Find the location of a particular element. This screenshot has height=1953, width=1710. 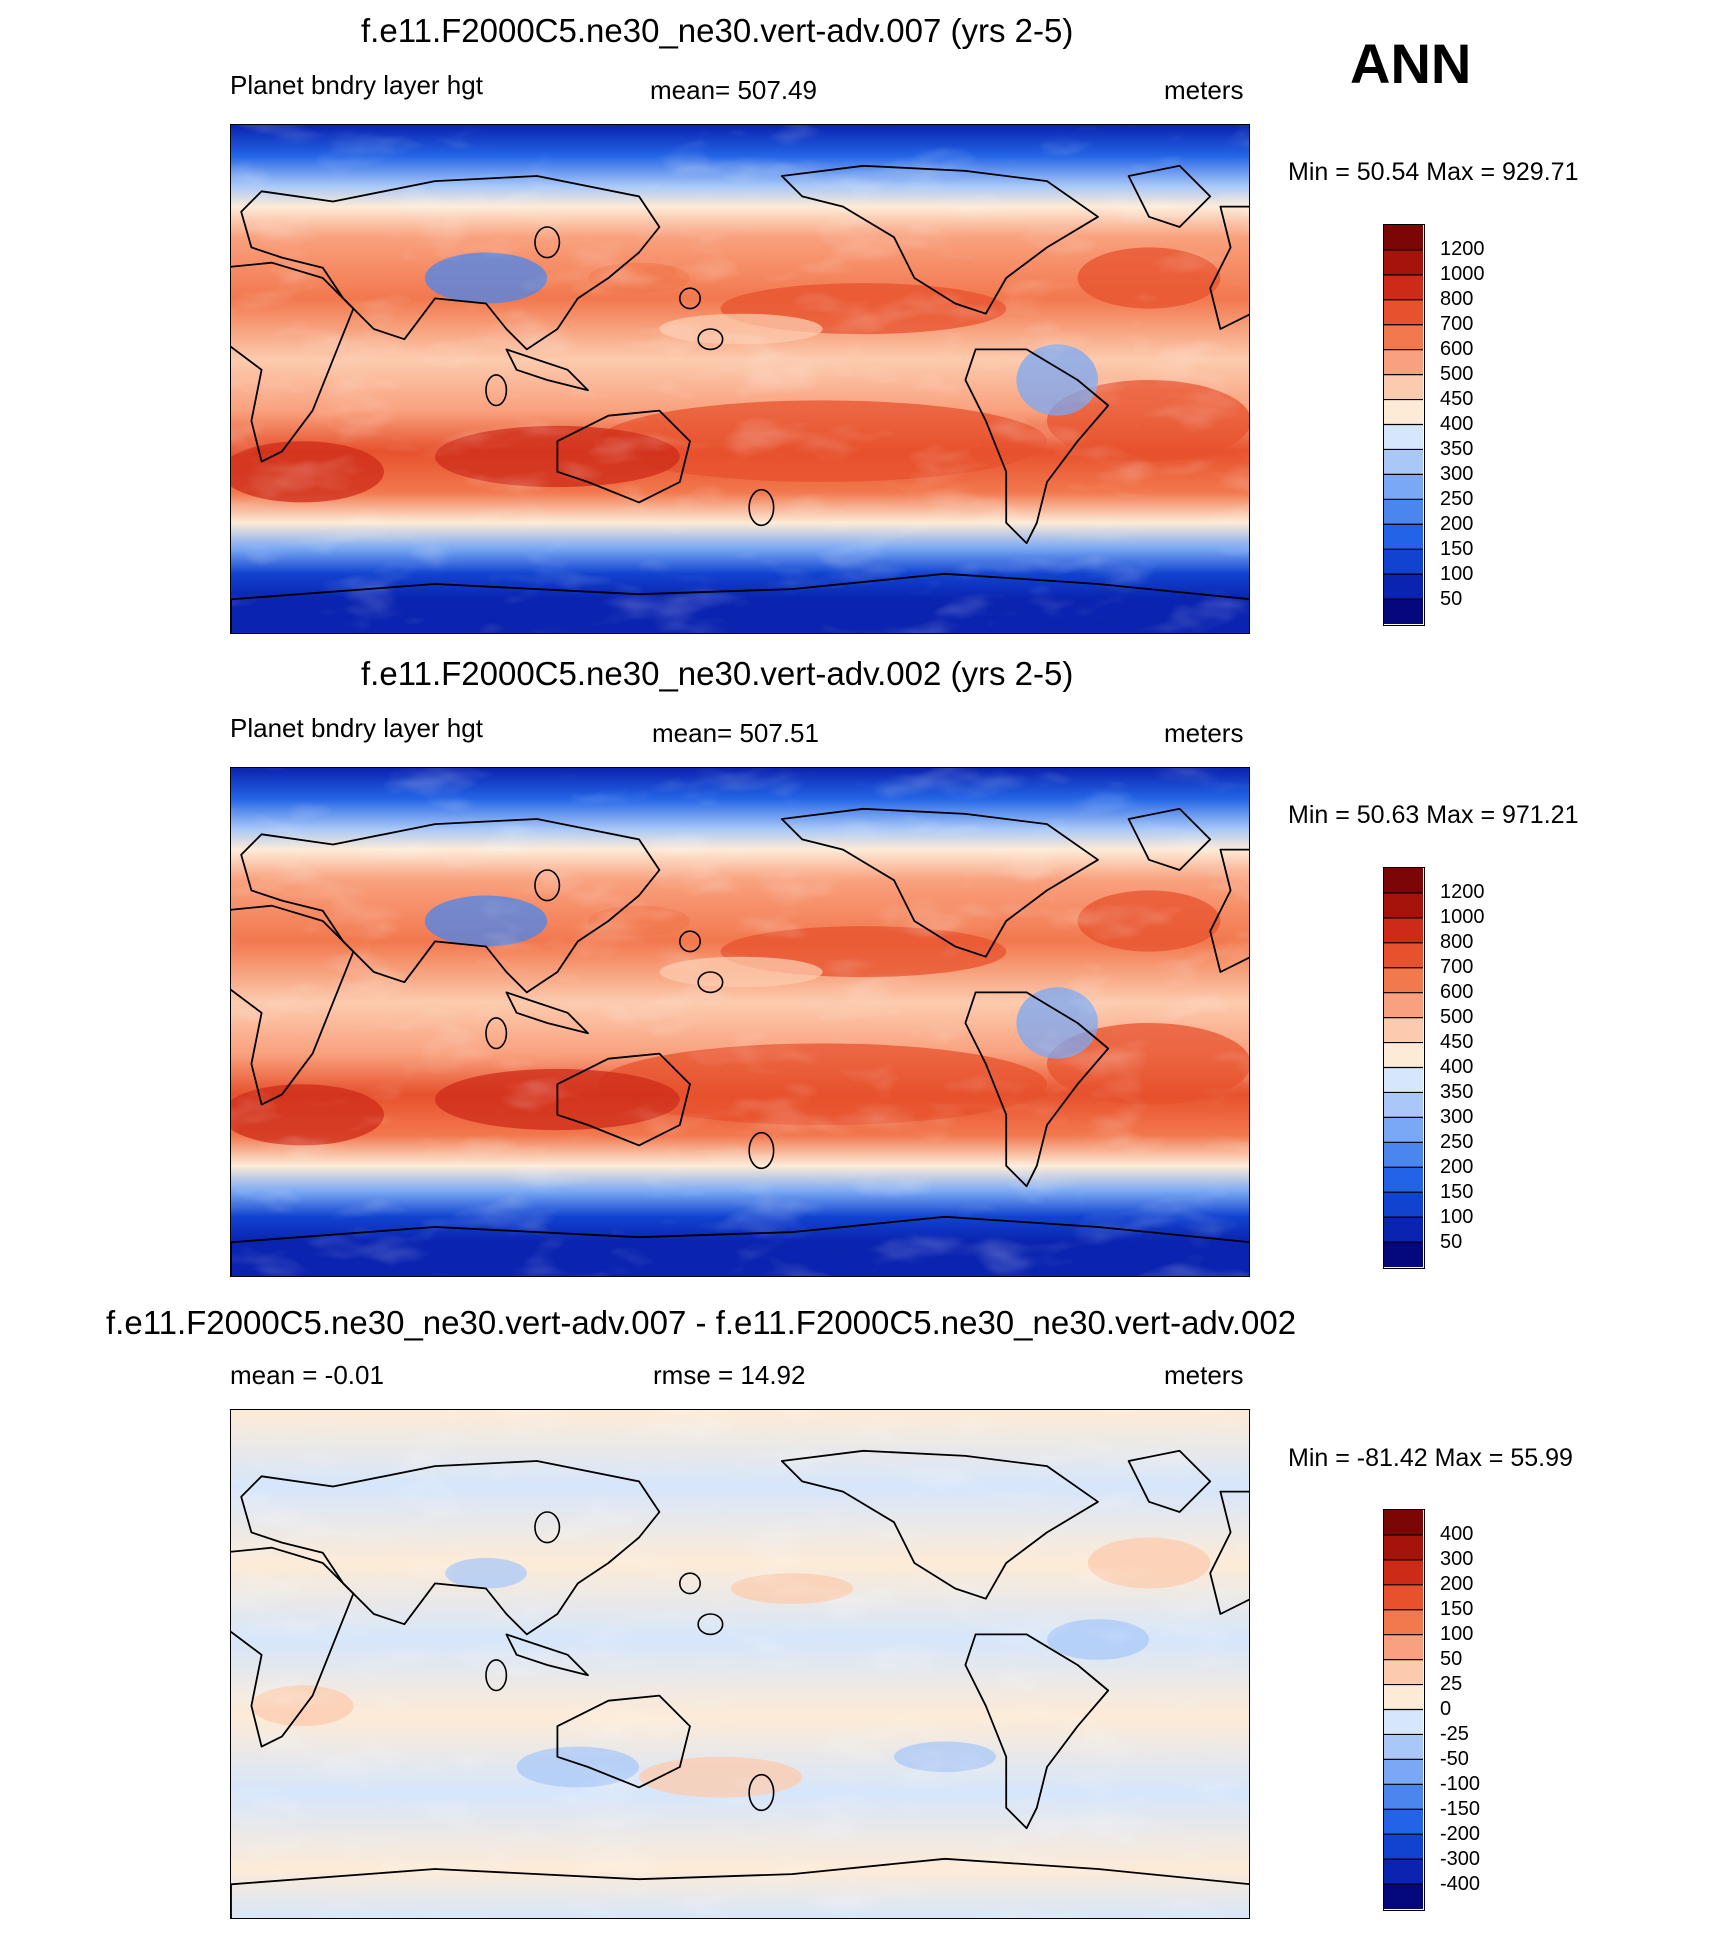

cbar-label: 800 is located at coordinates (1457, 942).